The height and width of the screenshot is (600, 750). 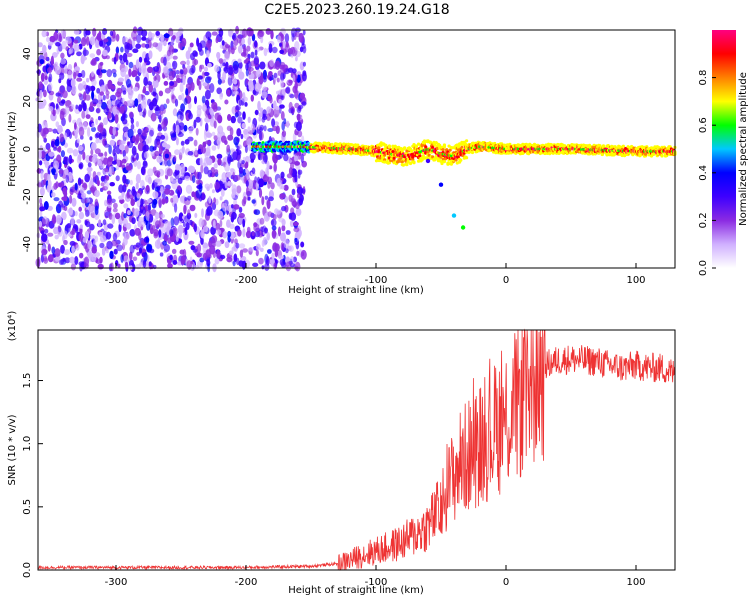 I want to click on y-tick-label: 0, so click(x=27, y=149).